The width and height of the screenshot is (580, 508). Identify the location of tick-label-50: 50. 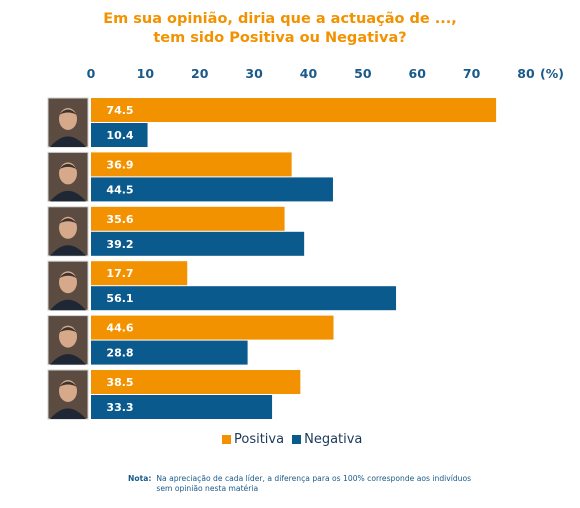
(363, 73).